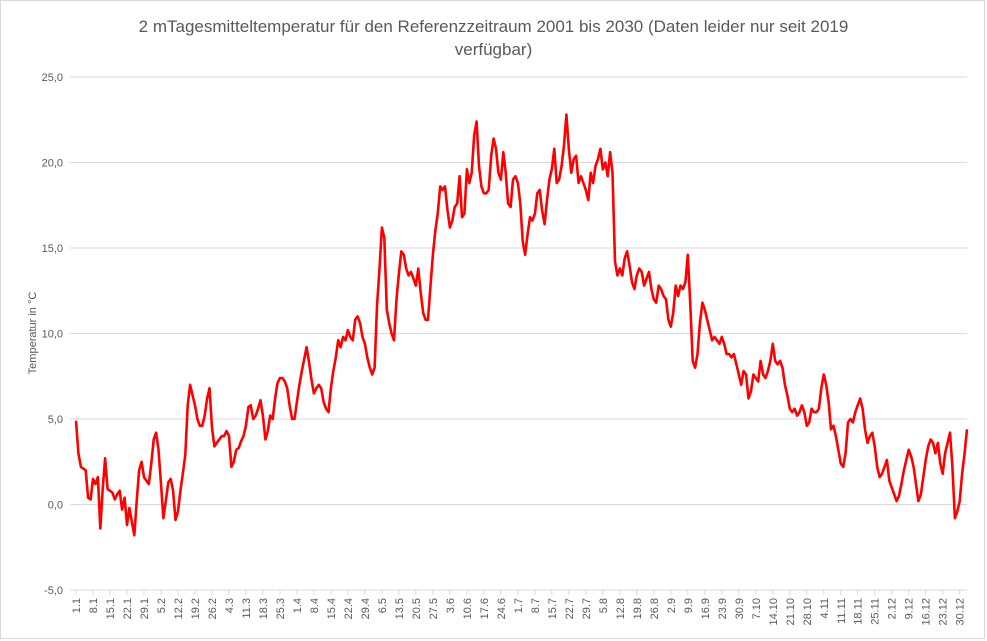 Image resolution: width=987 pixels, height=641 pixels. I want to click on x-tick-label: 3.6, so click(451, 605).